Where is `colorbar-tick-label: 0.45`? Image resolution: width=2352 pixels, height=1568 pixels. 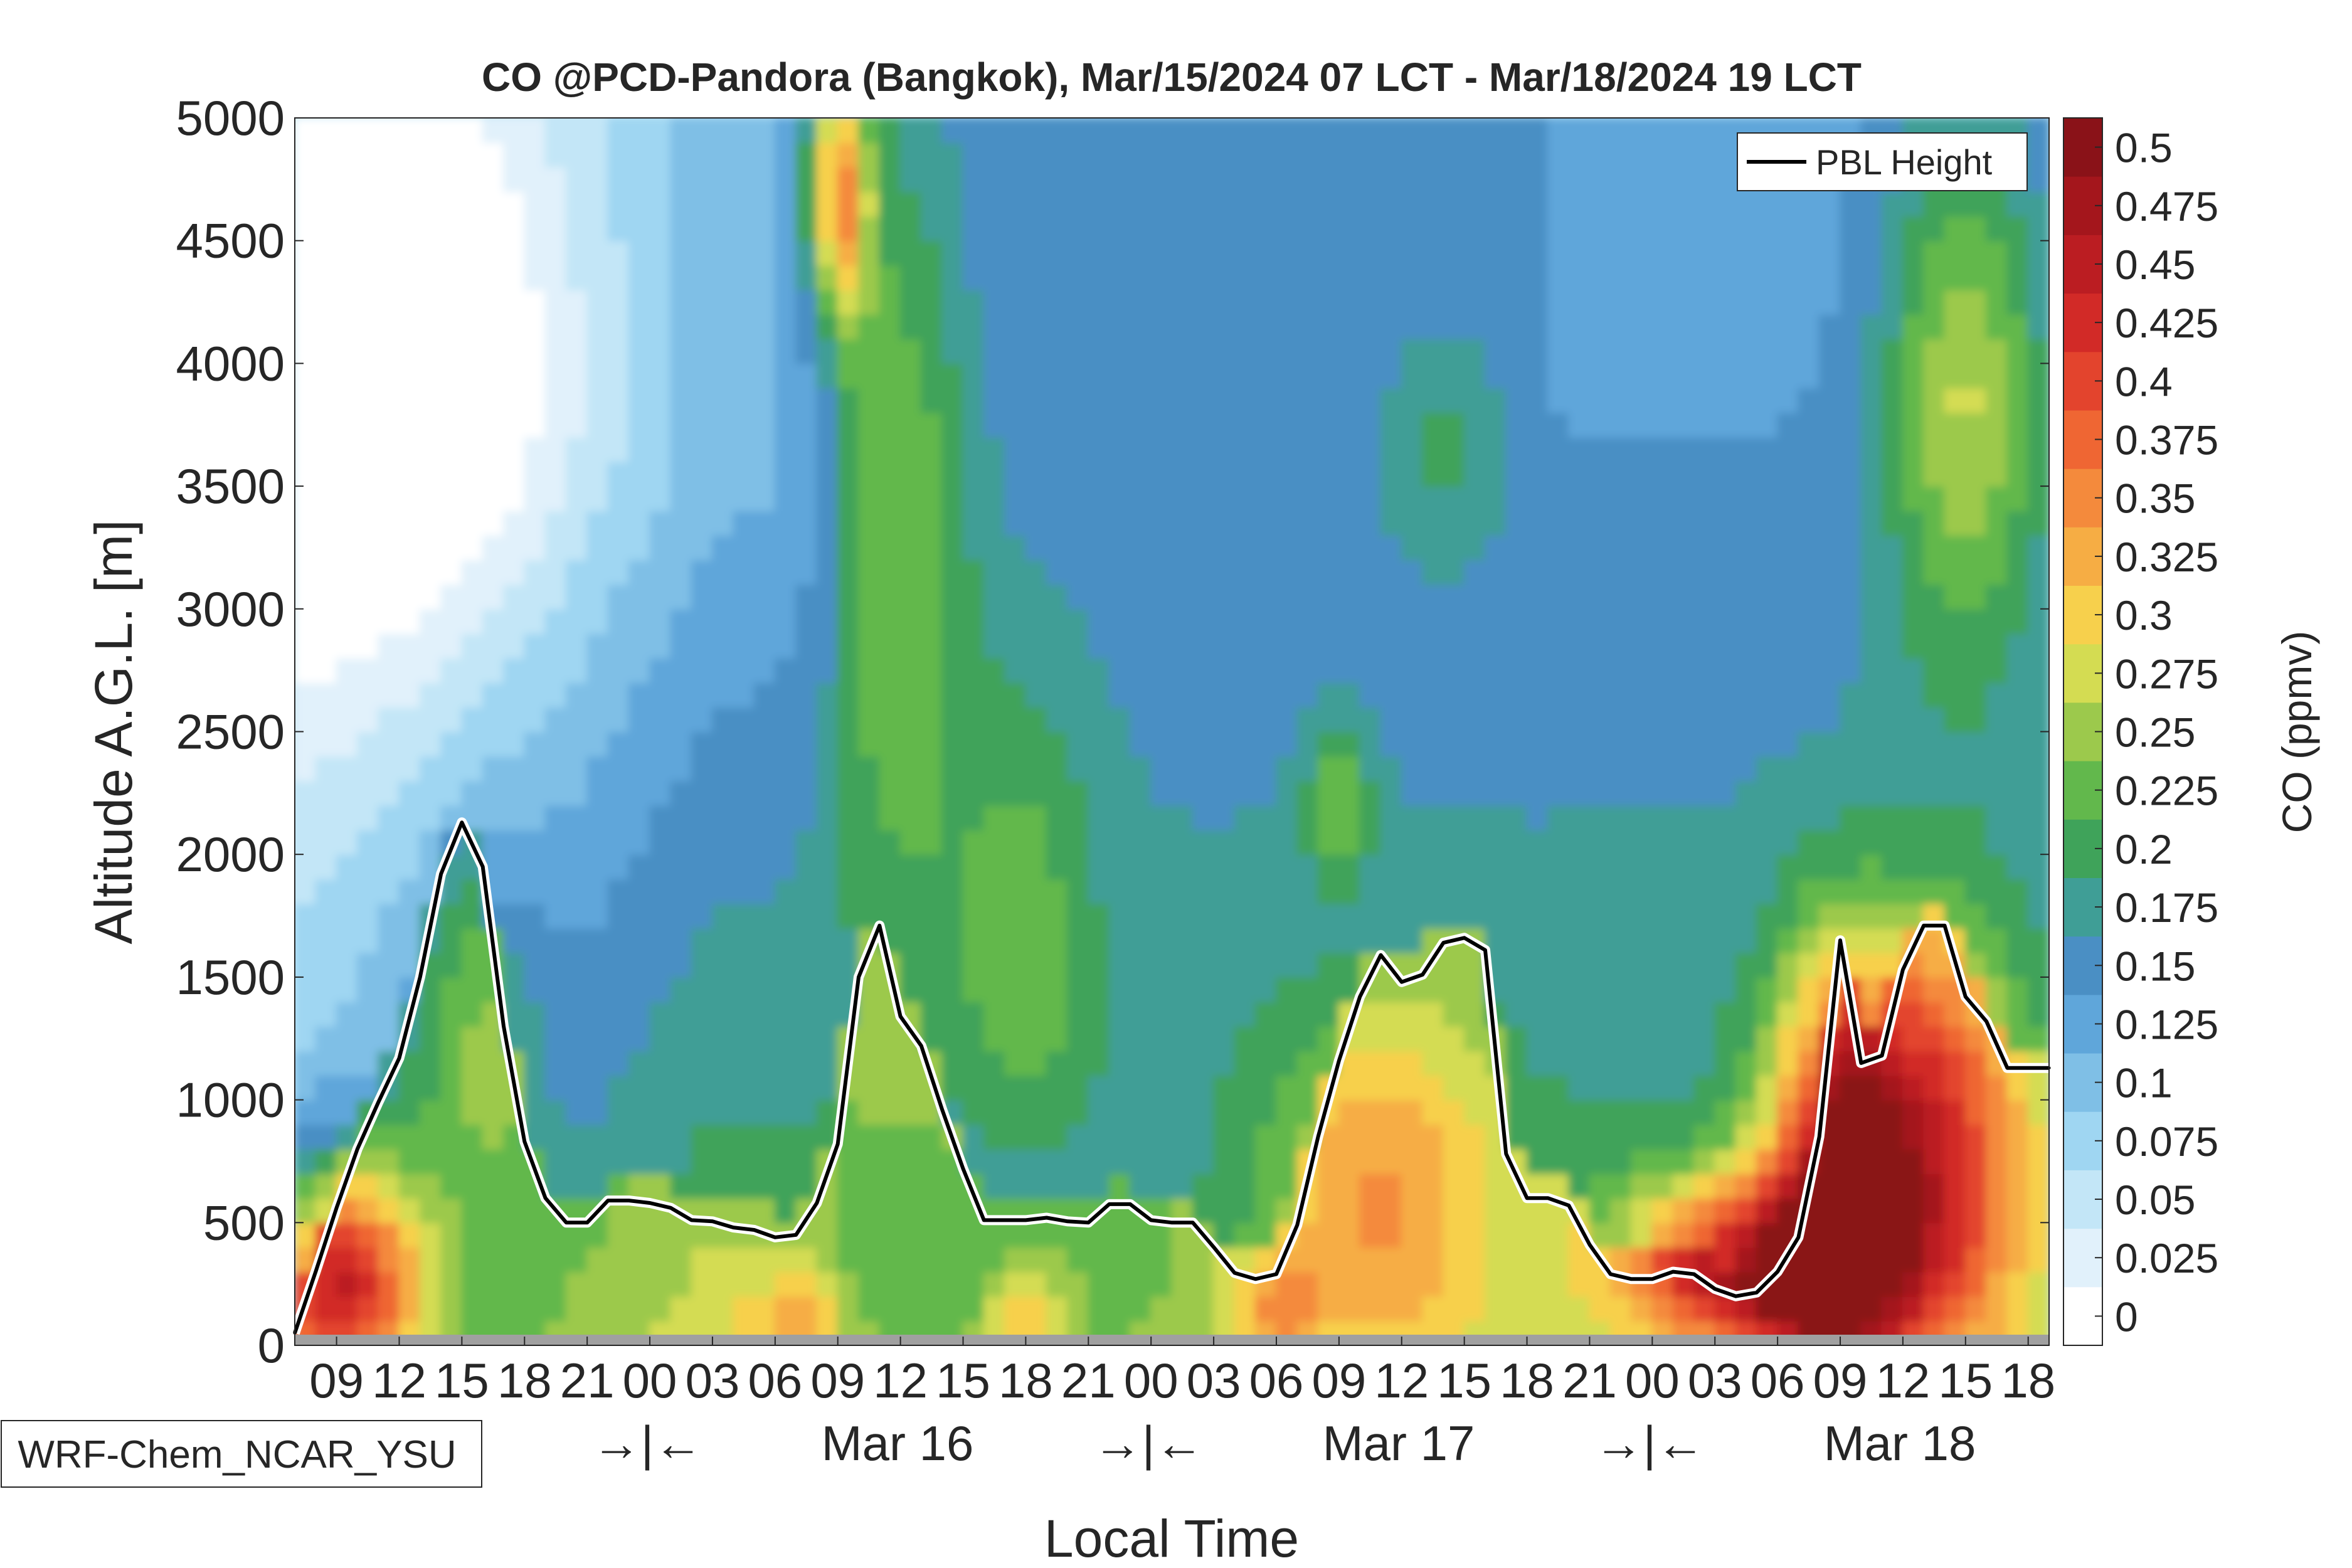 colorbar-tick-label: 0.45 is located at coordinates (2155, 264).